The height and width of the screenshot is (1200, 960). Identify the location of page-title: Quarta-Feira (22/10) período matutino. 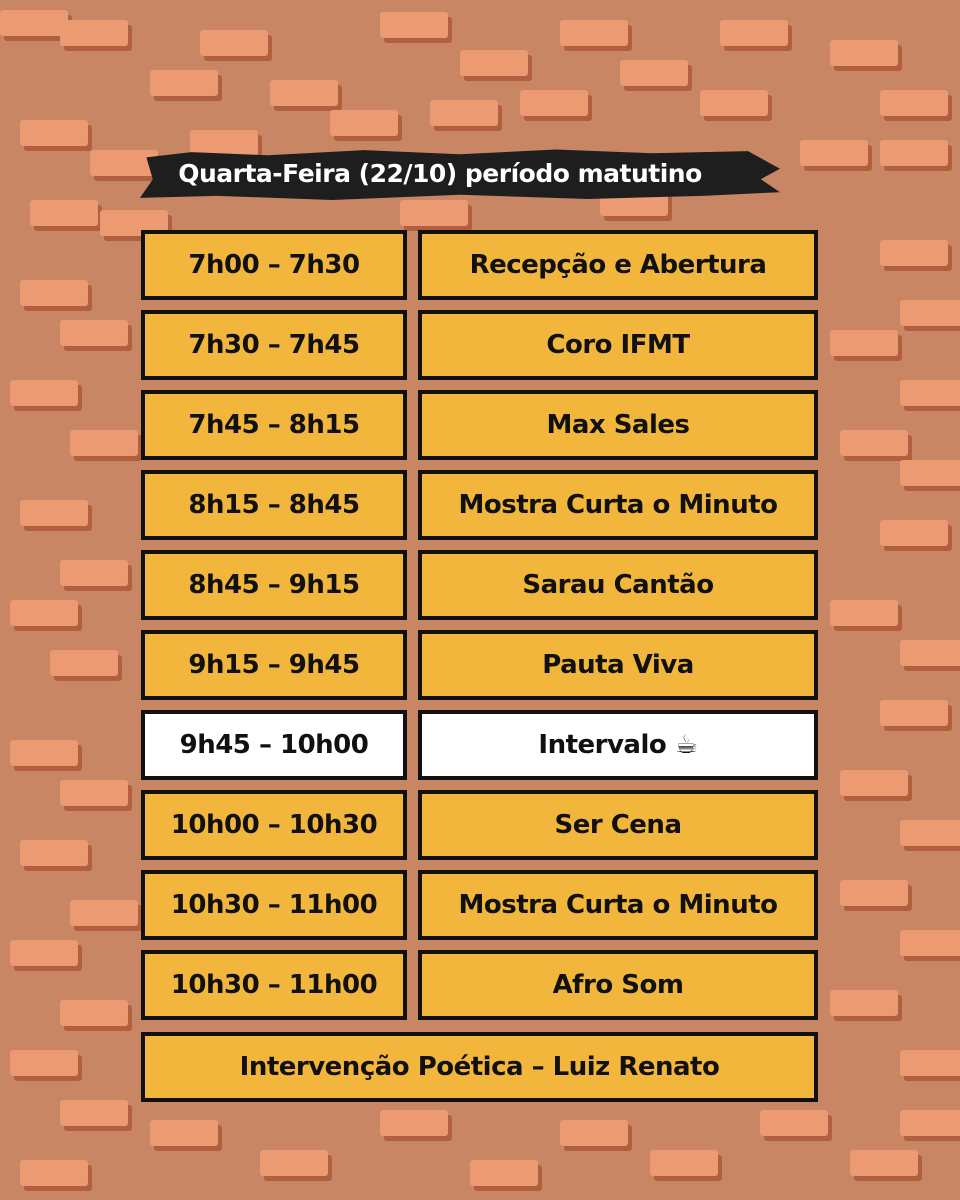
(440, 173).